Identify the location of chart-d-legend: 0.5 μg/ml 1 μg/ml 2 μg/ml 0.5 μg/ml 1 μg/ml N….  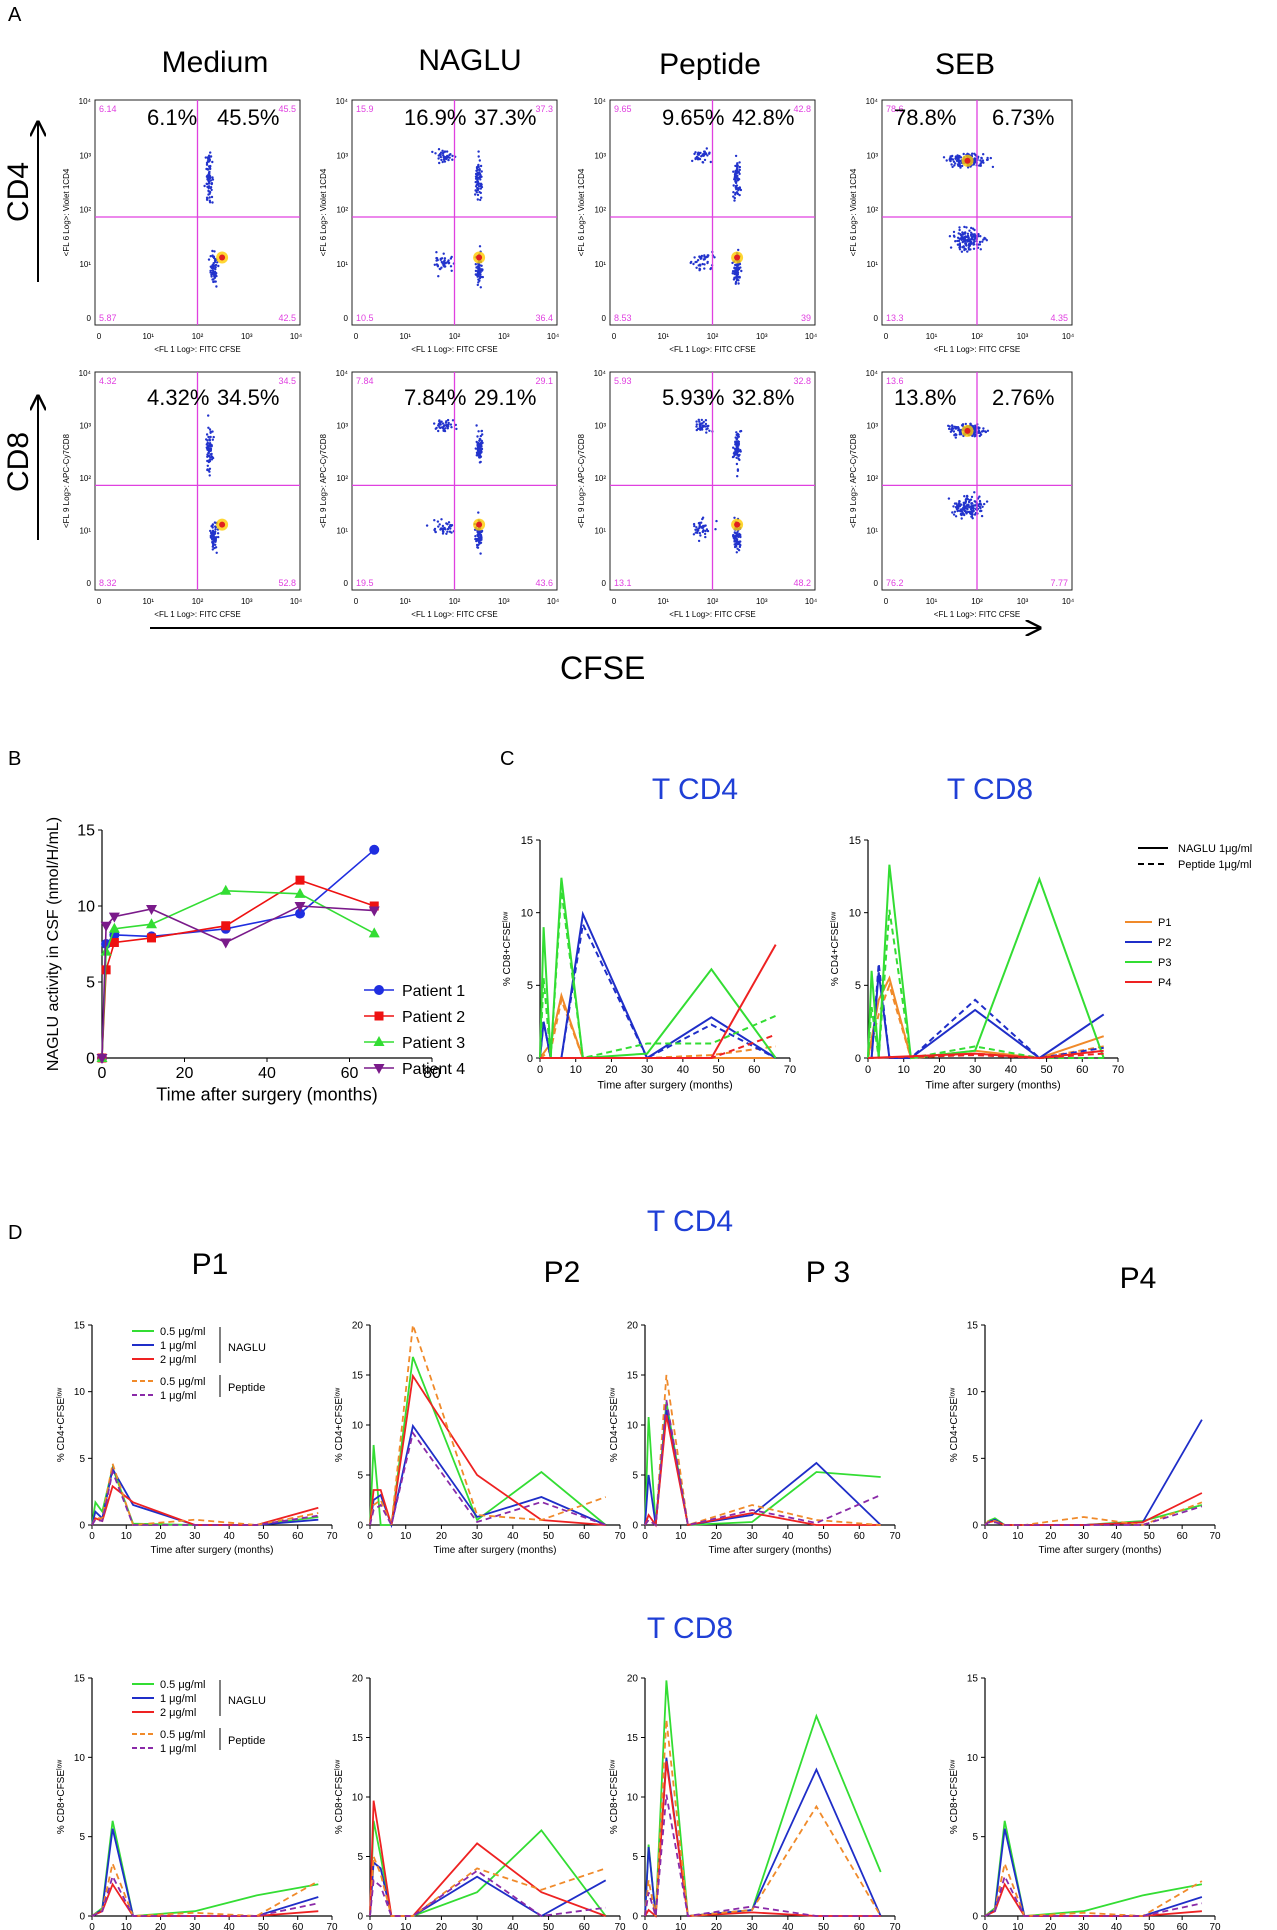
(199, 1364).